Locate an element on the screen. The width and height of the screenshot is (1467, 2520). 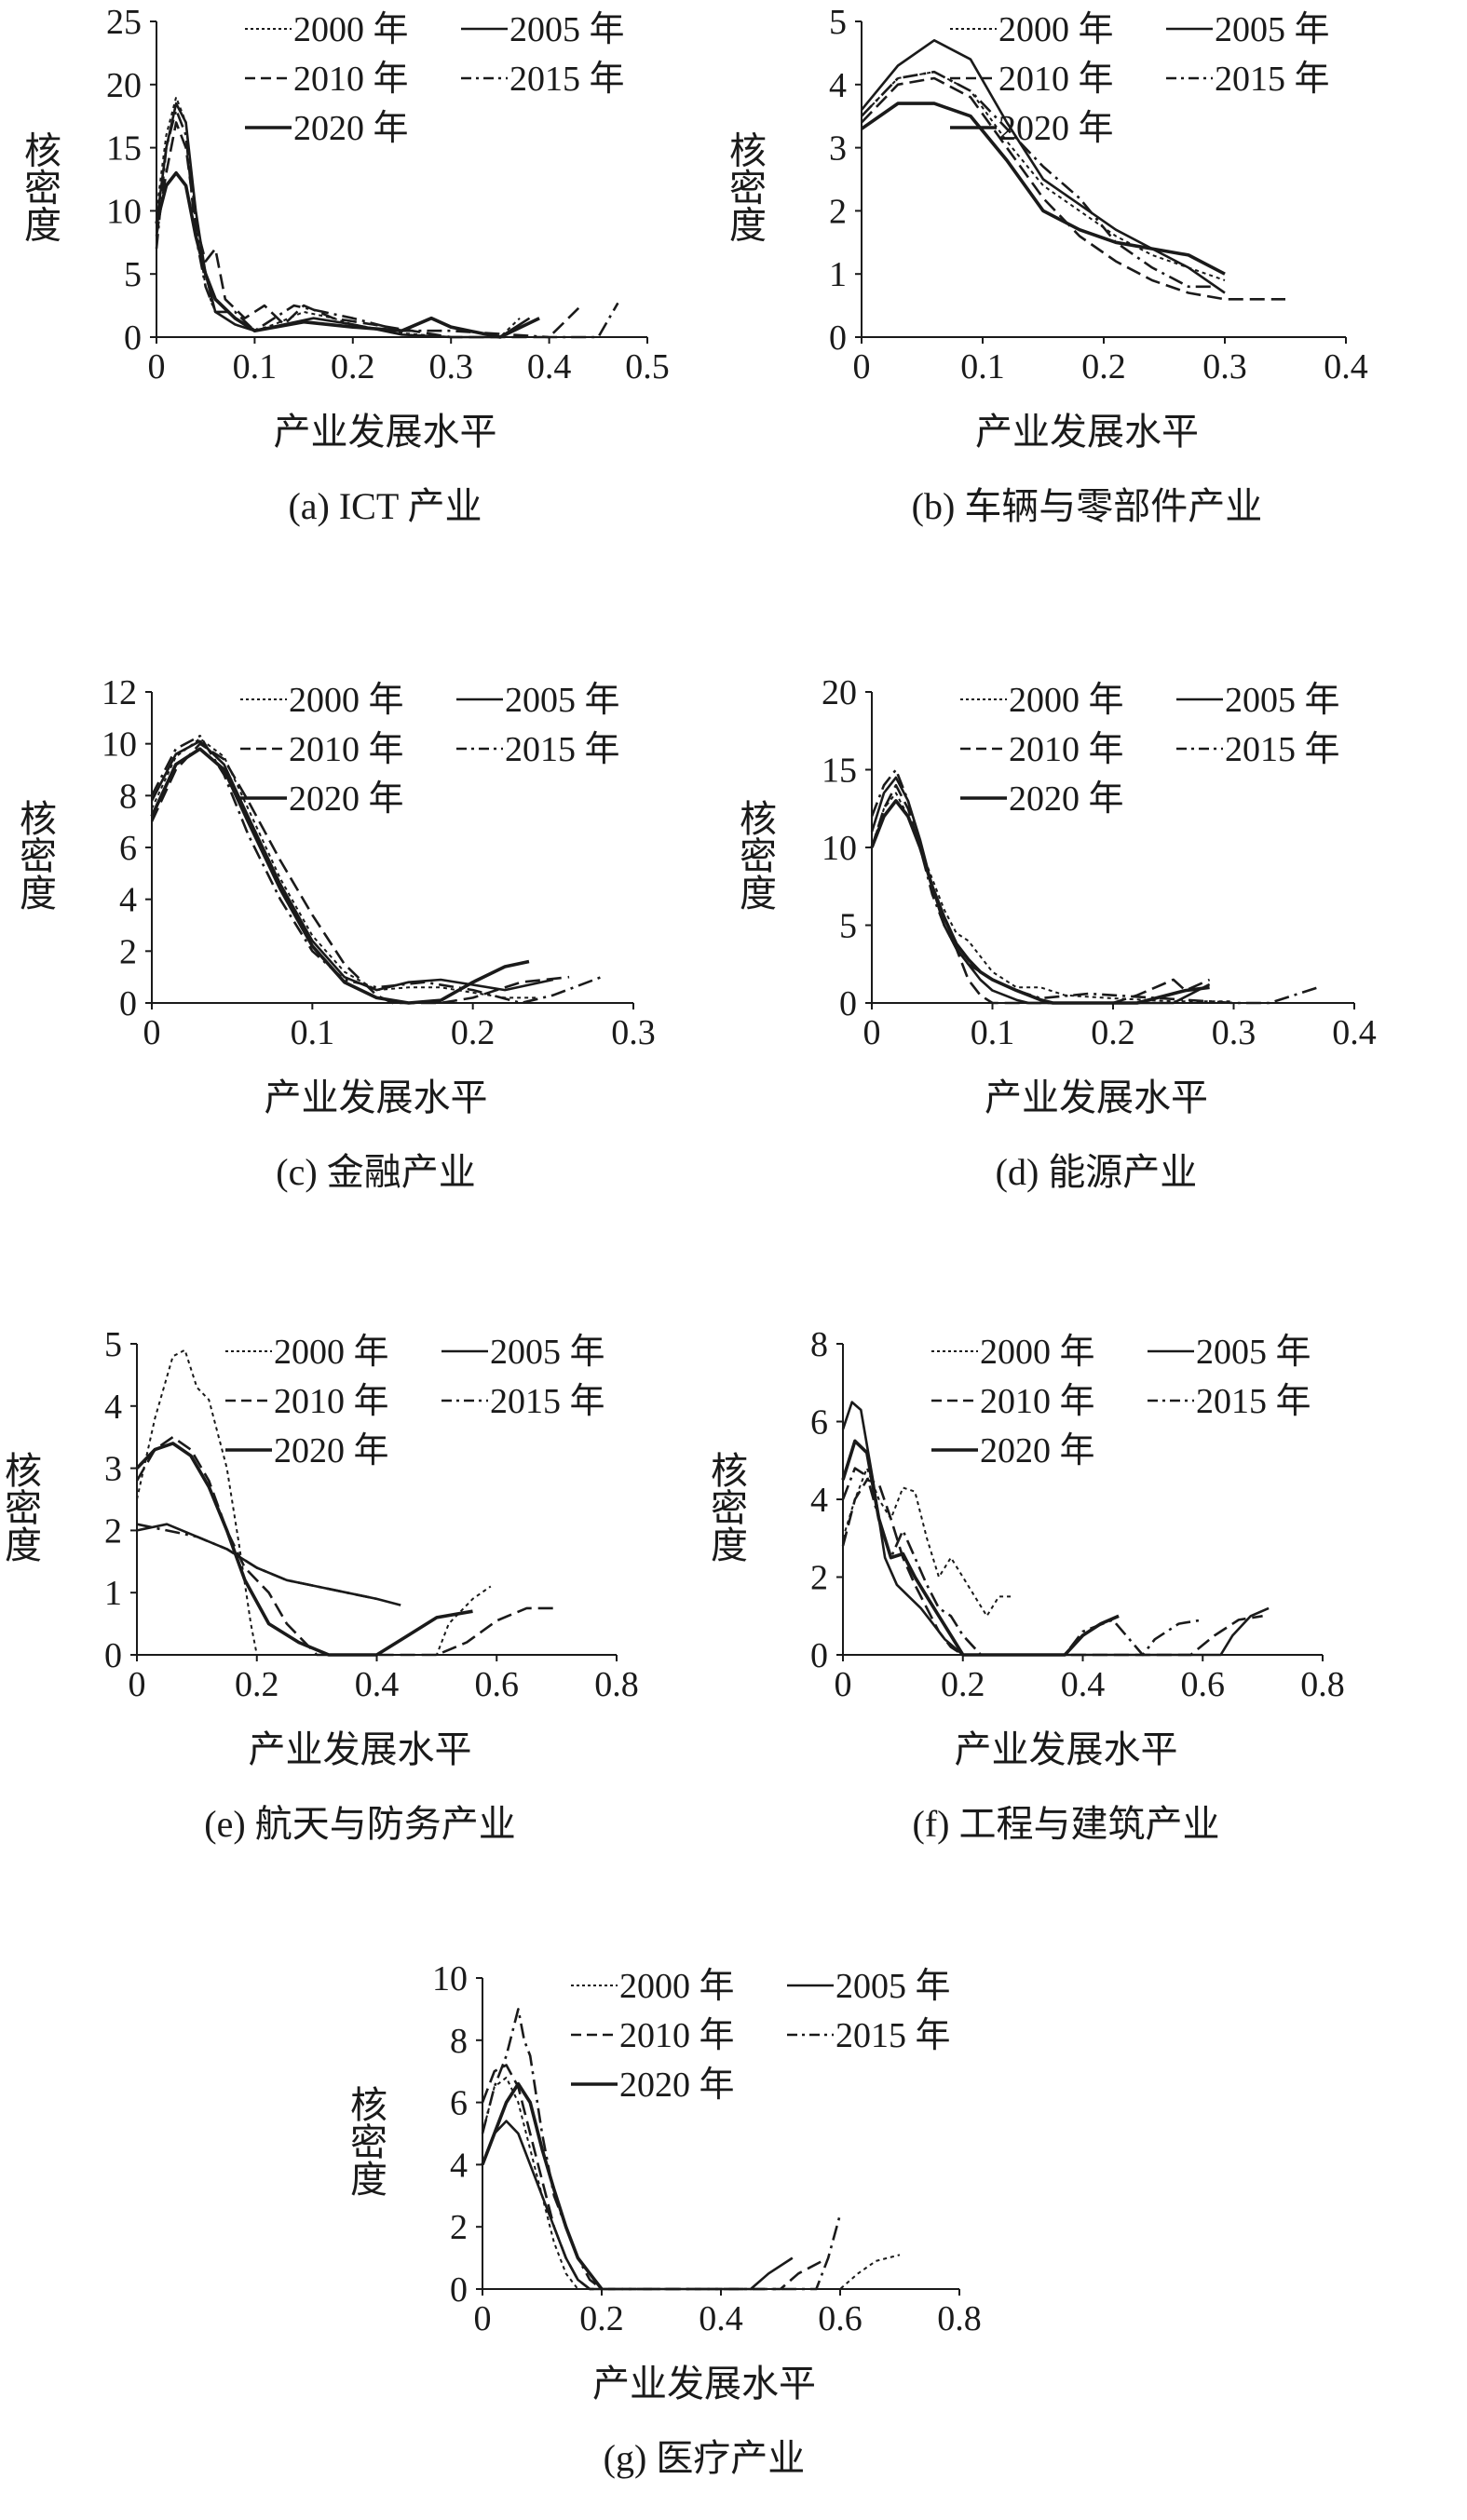
y-tick-label: 20 is located at coordinates (124, 85).